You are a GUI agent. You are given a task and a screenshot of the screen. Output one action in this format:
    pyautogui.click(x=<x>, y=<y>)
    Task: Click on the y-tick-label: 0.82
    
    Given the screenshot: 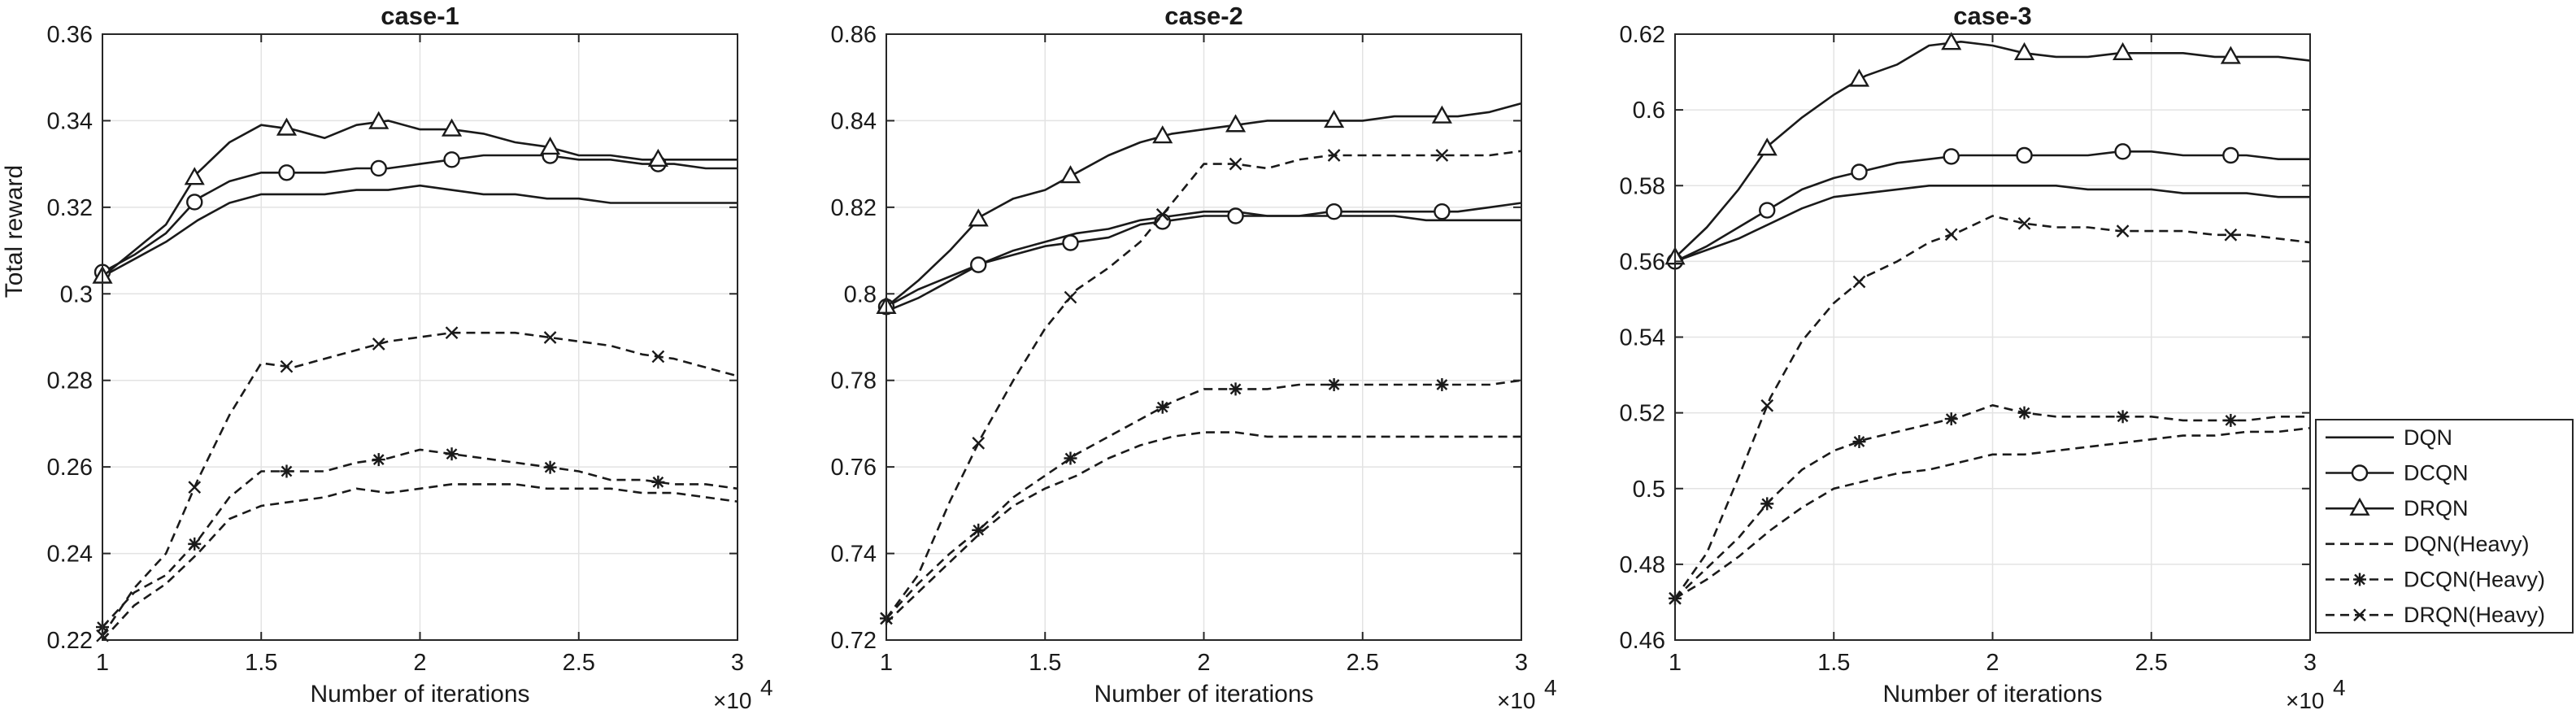 What is the action you would take?
    pyautogui.click(x=854, y=208)
    